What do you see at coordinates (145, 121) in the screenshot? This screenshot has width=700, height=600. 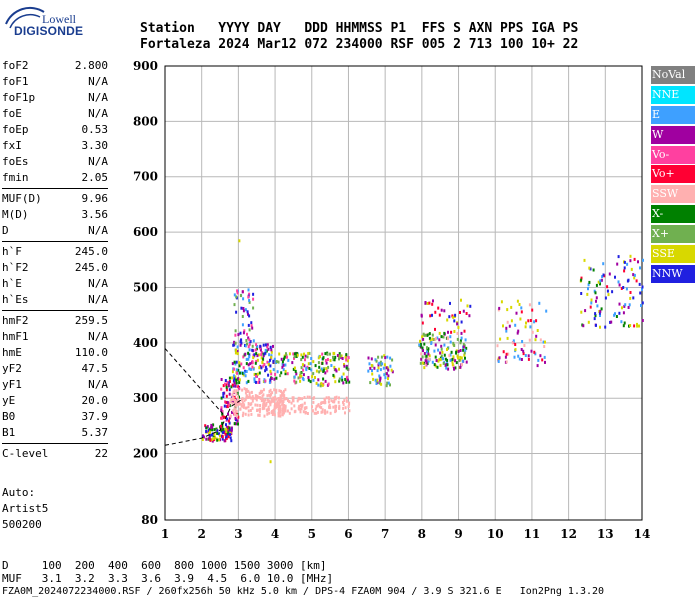 I see `y-tick-label: 800` at bounding box center [145, 121].